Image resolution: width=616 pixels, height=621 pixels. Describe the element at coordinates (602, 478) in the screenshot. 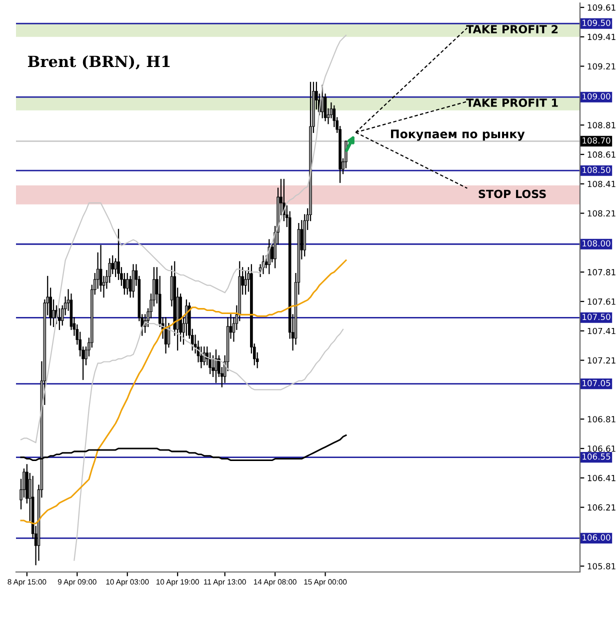

I see `y-tick-label: 106.41` at that location.